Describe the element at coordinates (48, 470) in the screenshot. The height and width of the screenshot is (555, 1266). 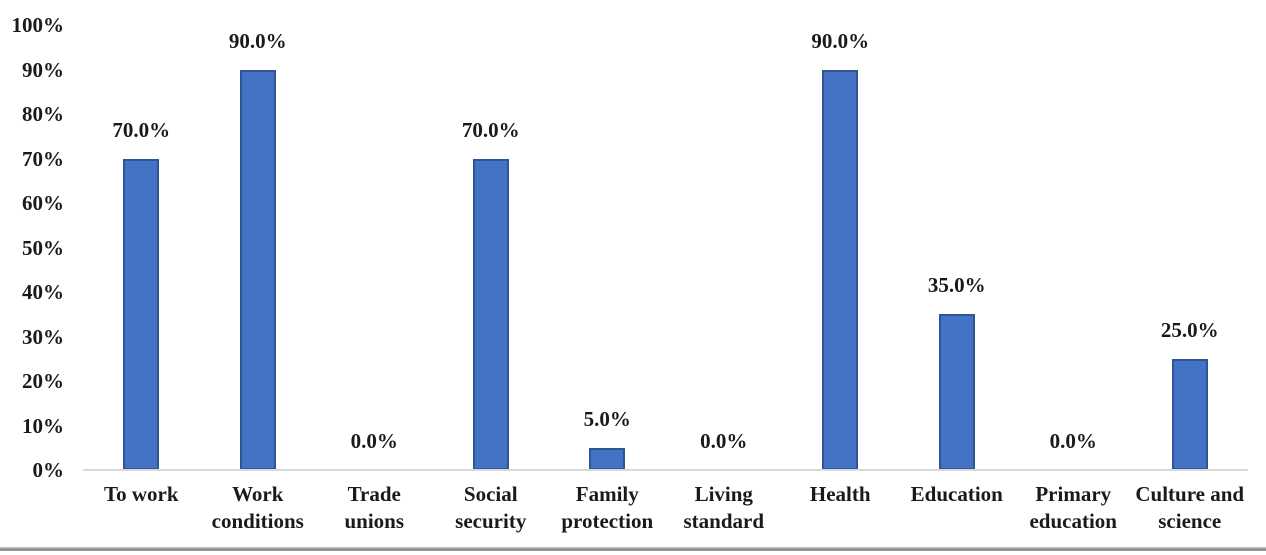
I see `y-tick-label: 0%` at that location.